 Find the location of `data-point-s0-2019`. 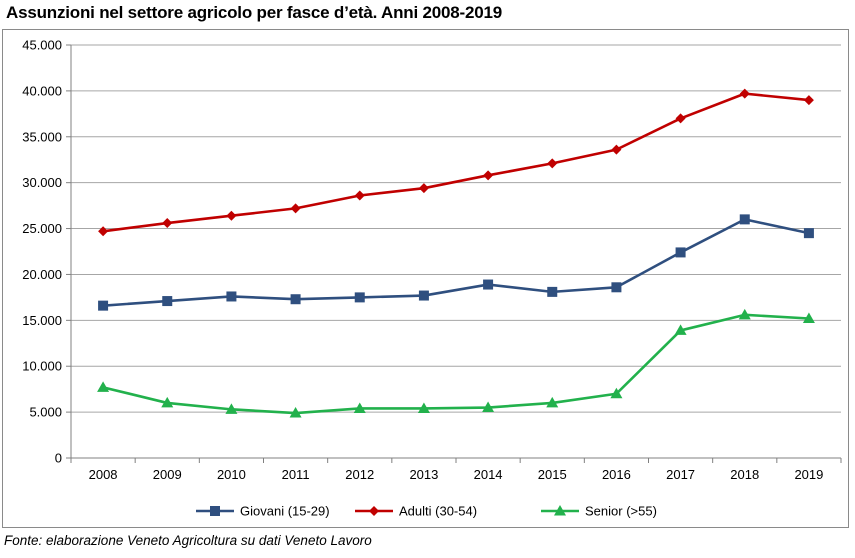

data-point-s0-2019 is located at coordinates (808, 233).